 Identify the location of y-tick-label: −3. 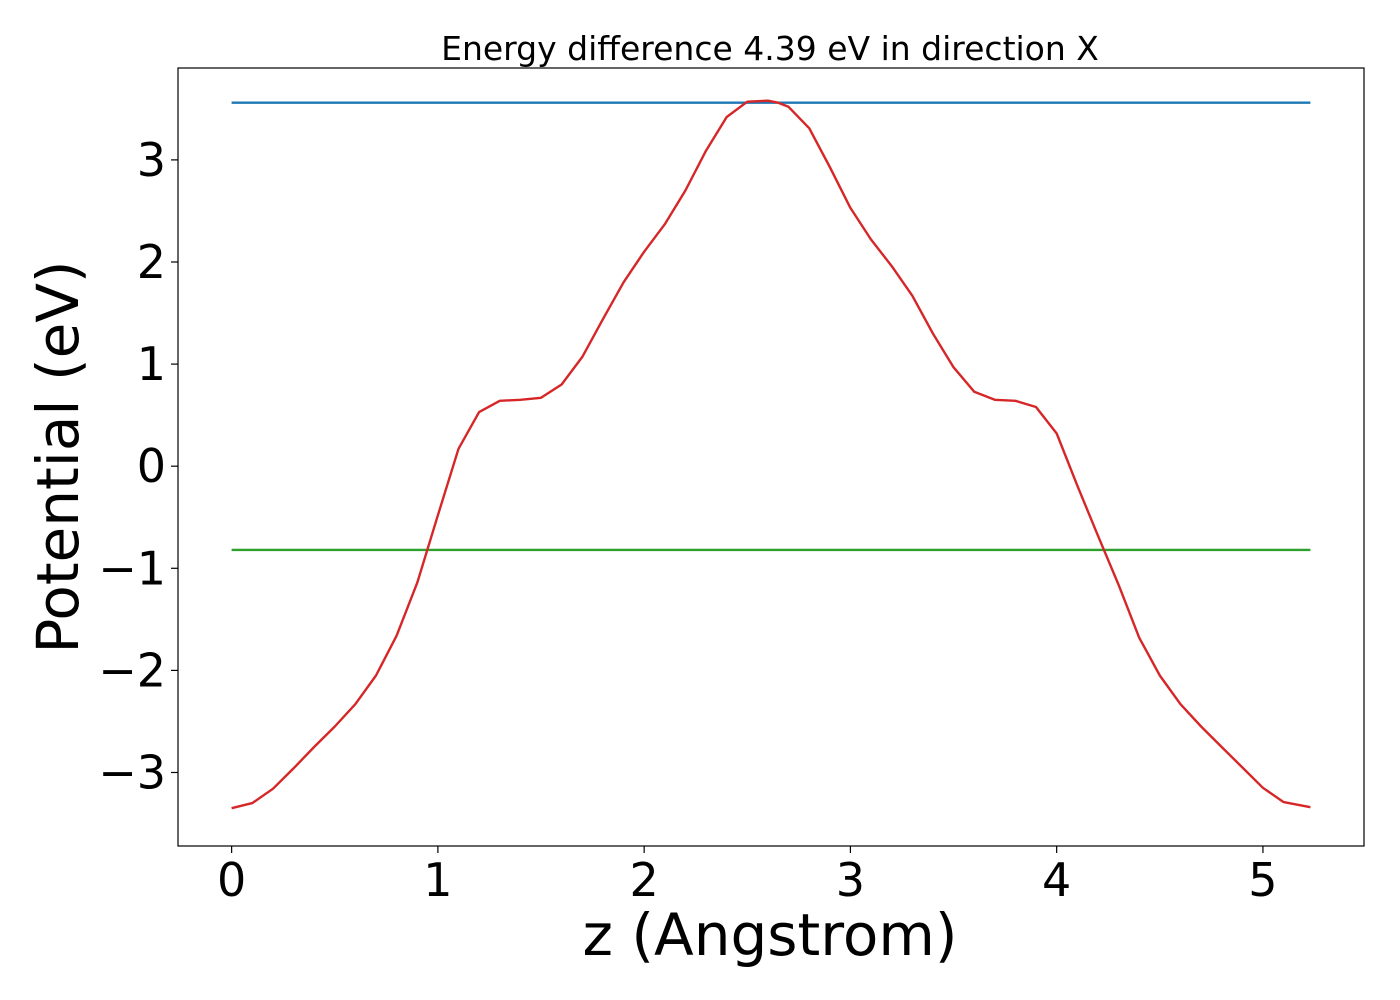
(132, 772).